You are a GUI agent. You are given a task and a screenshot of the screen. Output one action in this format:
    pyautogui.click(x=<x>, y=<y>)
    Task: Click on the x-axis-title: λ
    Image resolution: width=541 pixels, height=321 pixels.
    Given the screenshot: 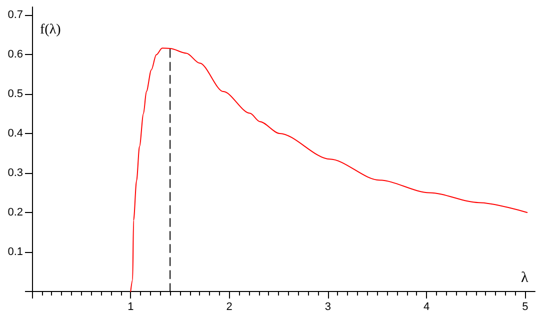 What is the action you would take?
    pyautogui.click(x=525, y=278)
    